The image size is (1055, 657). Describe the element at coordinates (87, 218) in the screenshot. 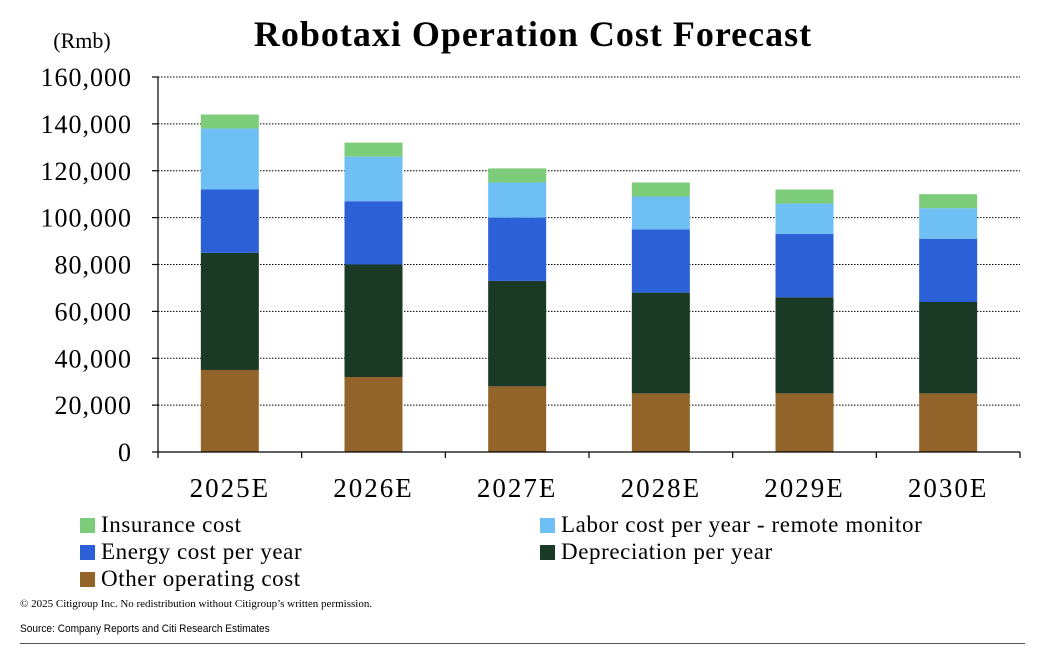

I see `y-tick-label: 100,000` at that location.